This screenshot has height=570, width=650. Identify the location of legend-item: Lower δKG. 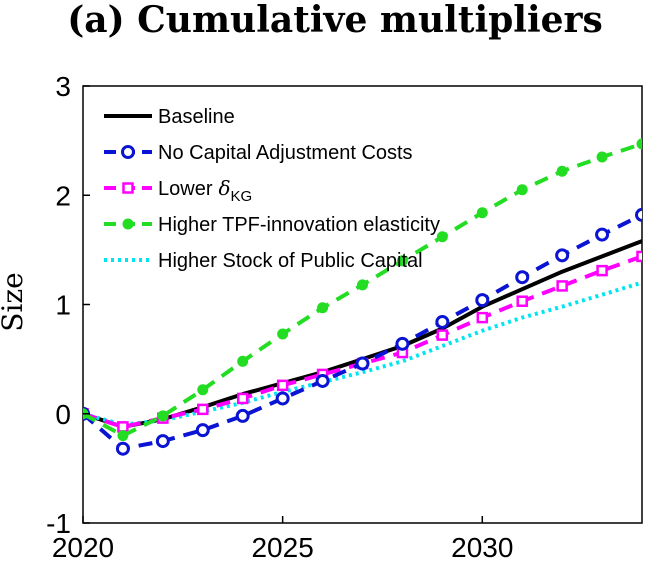
(178, 190).